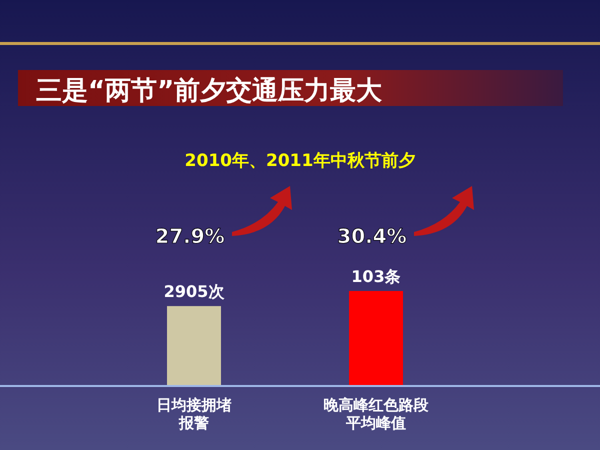 The width and height of the screenshot is (600, 450). What do you see at coordinates (210, 91) in the screenshot?
I see `chart-title: 三是“两节”前夕交通压力最大` at bounding box center [210, 91].